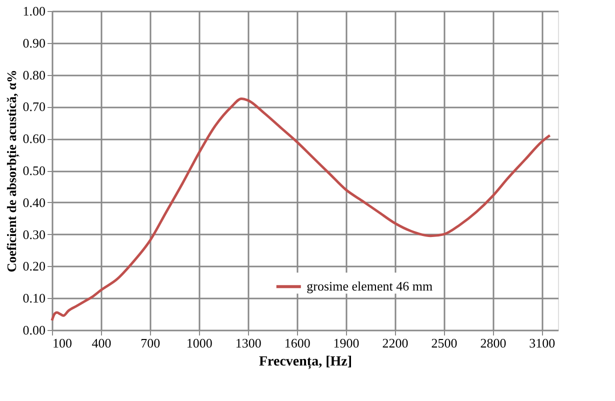 The height and width of the screenshot is (401, 615). What do you see at coordinates (493, 343) in the screenshot?
I see `x-tick-label: 2800` at bounding box center [493, 343].